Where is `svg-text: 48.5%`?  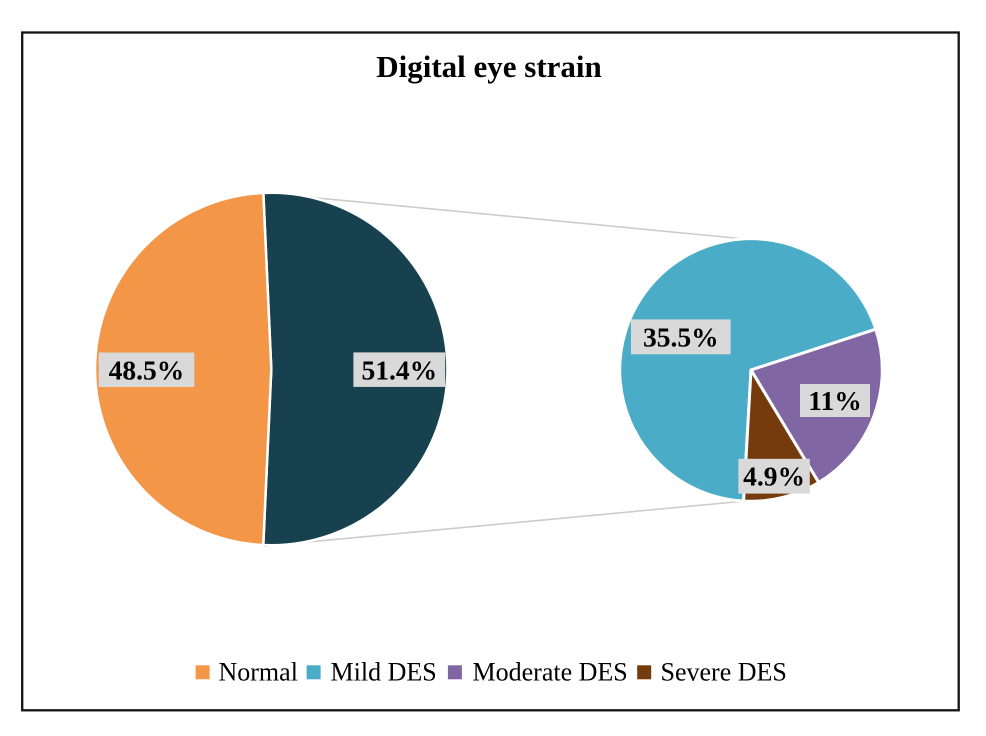
svg-text: 48.5% is located at coordinates (147, 369).